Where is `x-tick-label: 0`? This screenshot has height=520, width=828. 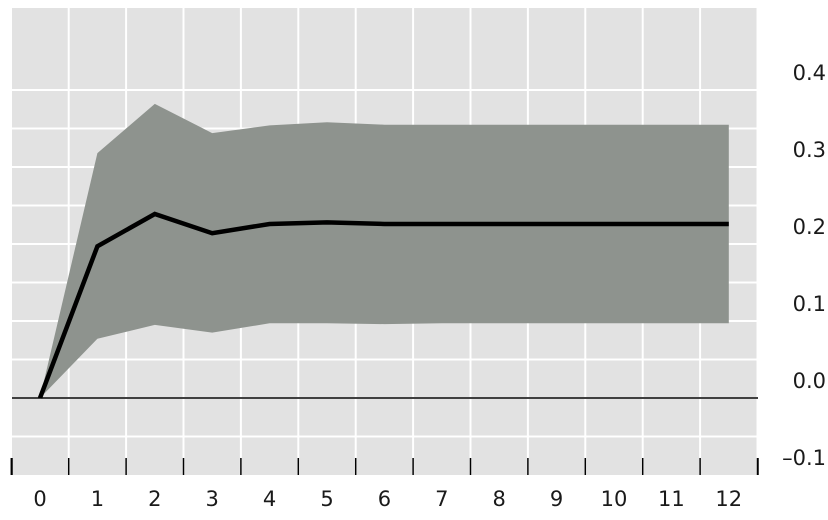 x-tick-label: 0 is located at coordinates (39, 499).